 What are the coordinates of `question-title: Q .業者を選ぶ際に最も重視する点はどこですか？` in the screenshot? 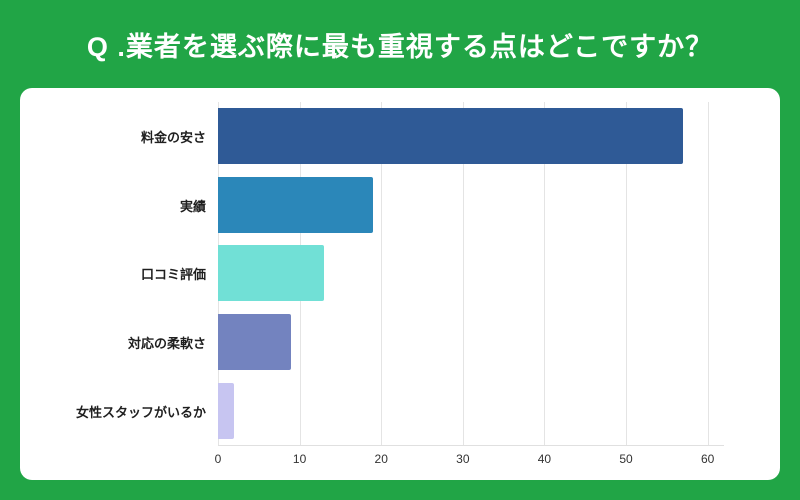 It's located at (400, 46).